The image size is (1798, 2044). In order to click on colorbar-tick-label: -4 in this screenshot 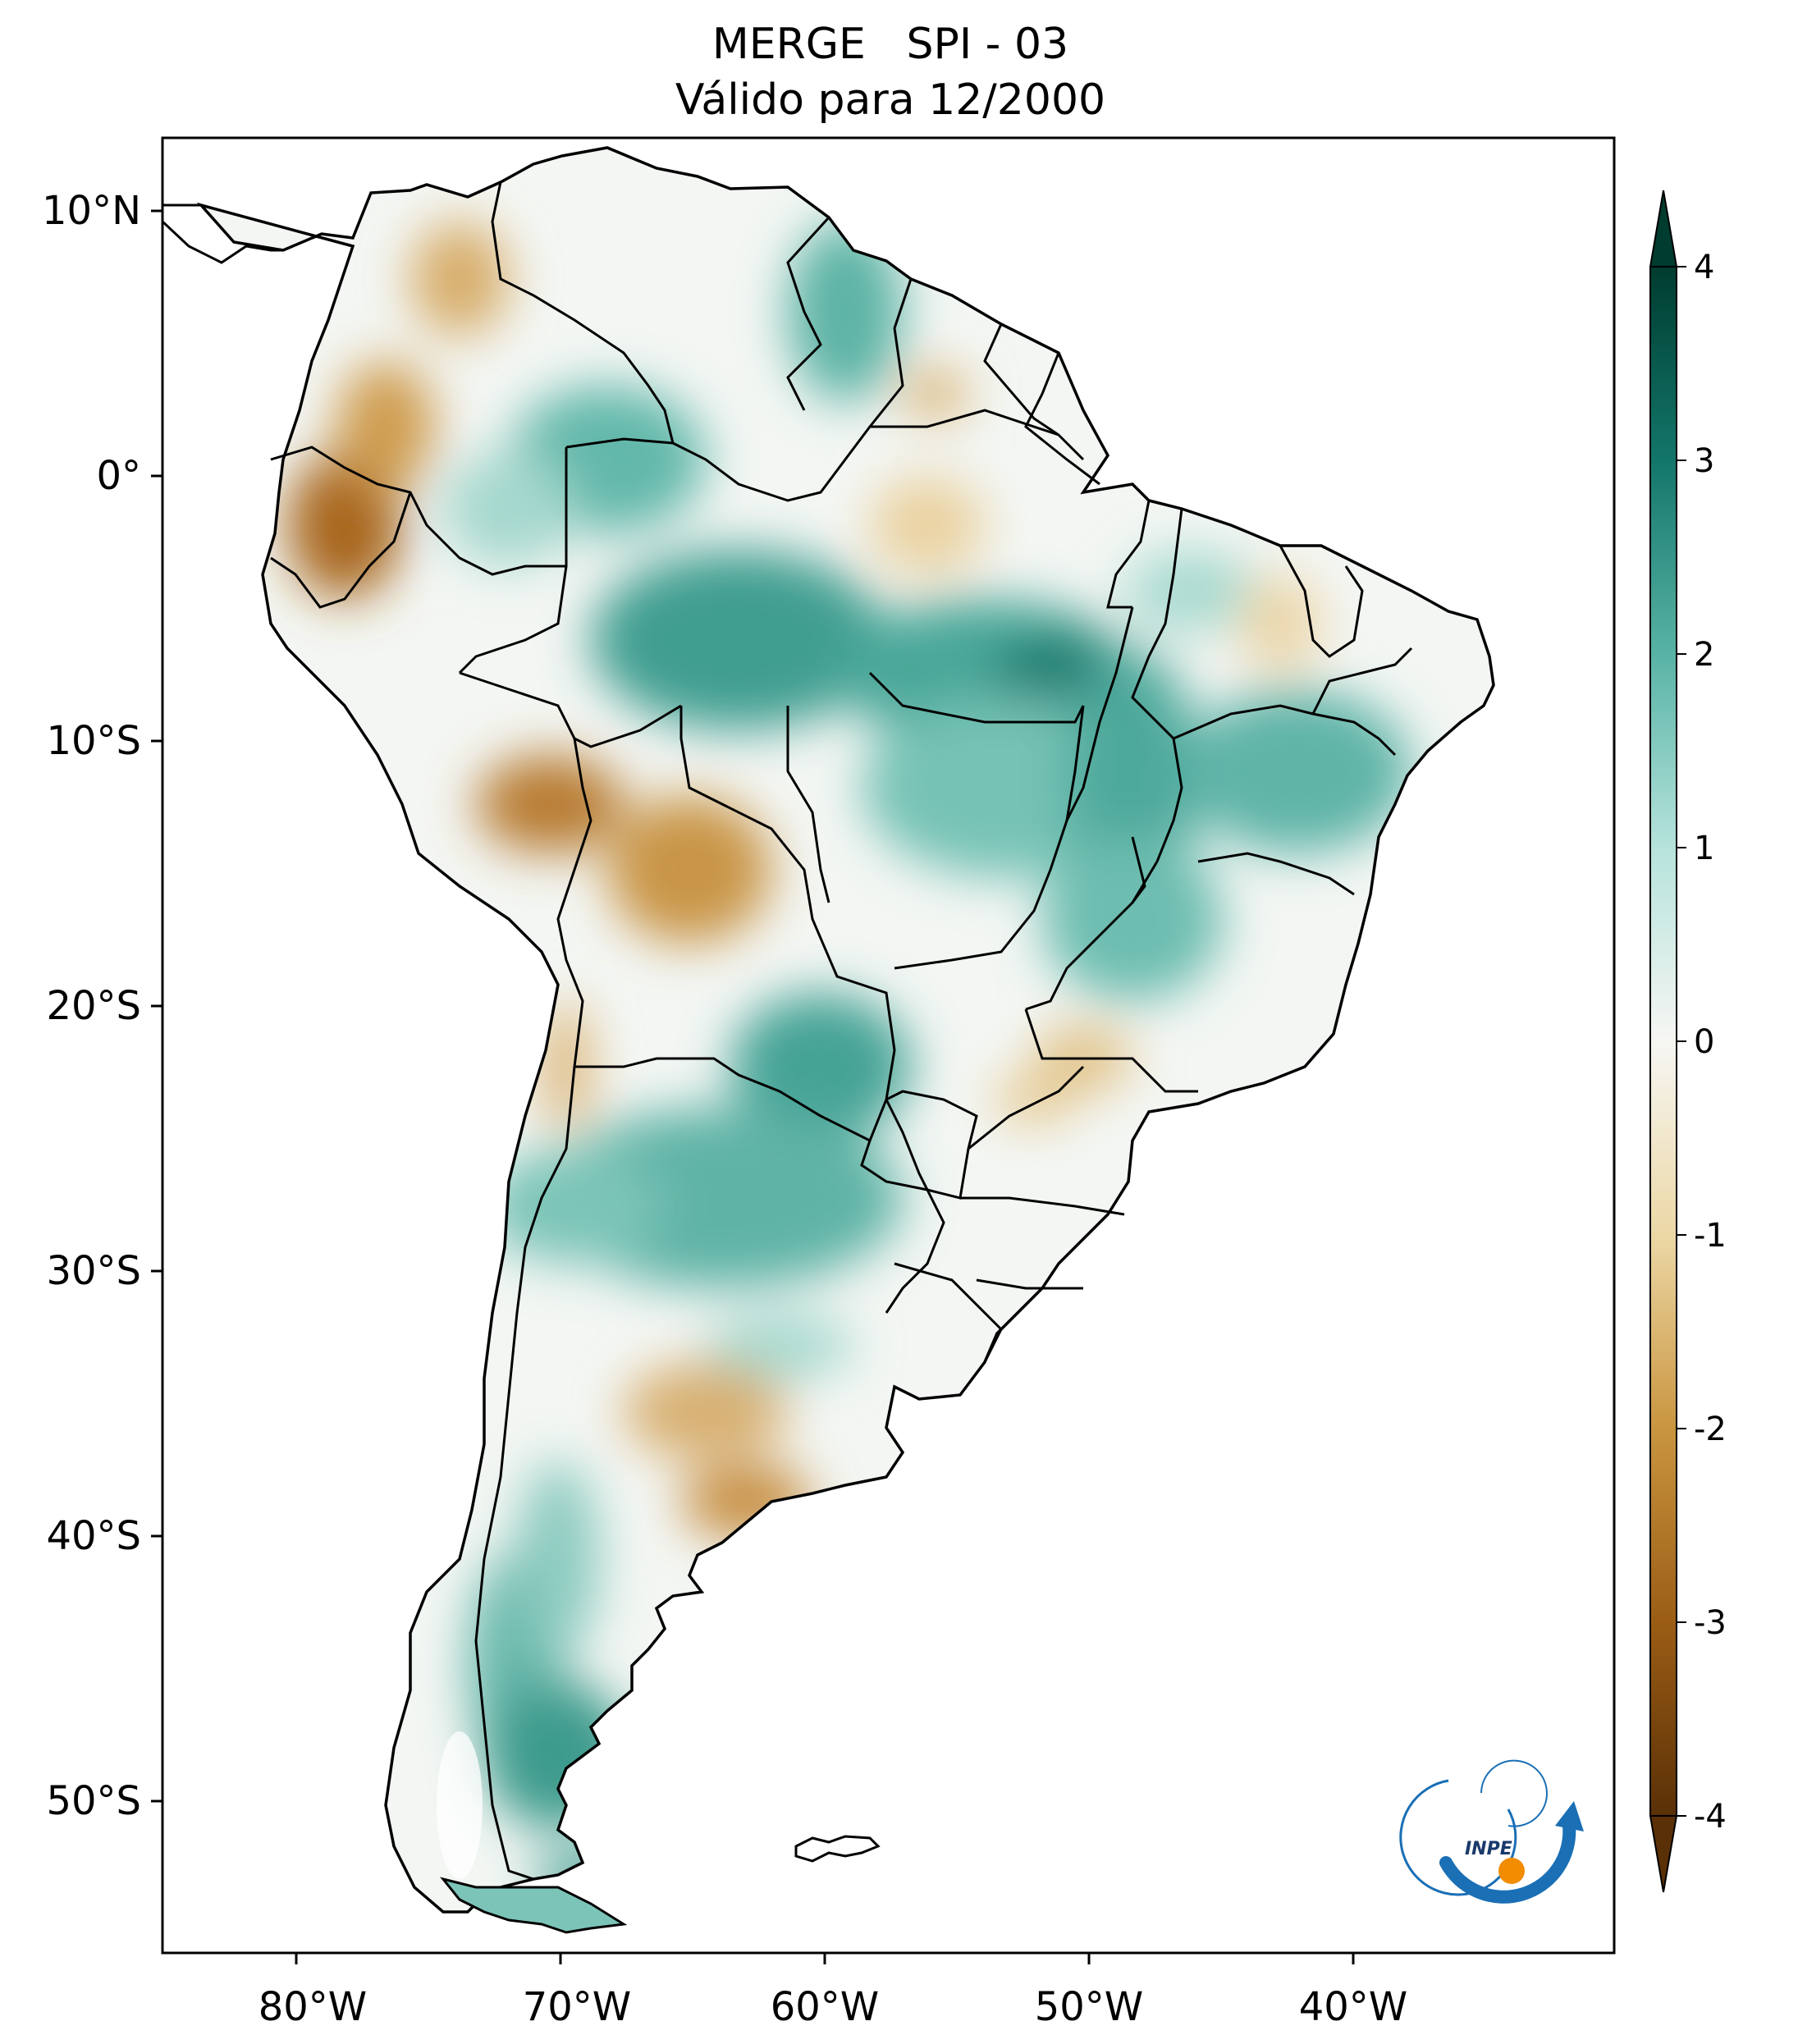, I will do `click(1710, 1817)`.